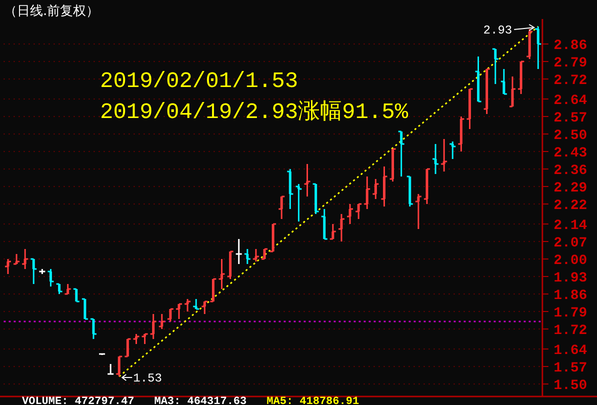  What do you see at coordinates (571, 101) in the screenshot?
I see `y-tick-label: 2.64` at bounding box center [571, 101].